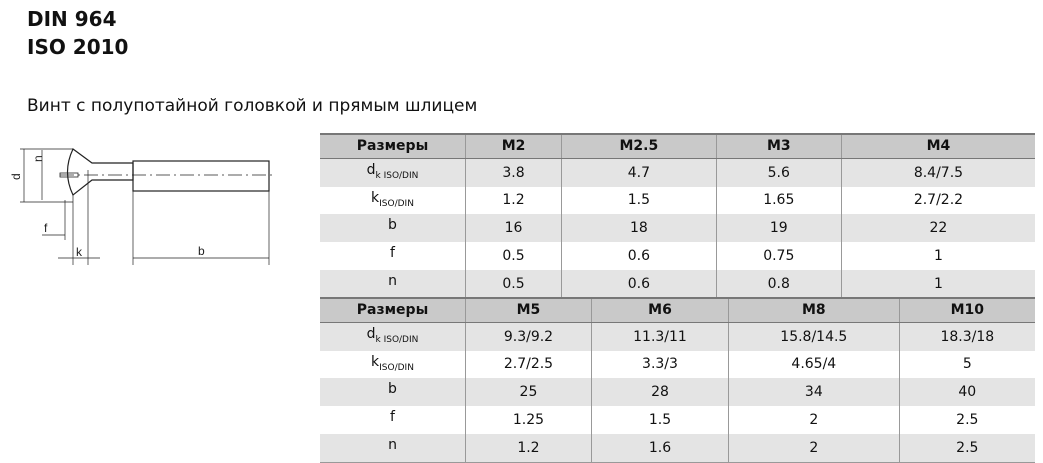 The width and height of the screenshot is (1043, 463). I want to click on table-cell: 2.7/2.2, so click(937, 200).